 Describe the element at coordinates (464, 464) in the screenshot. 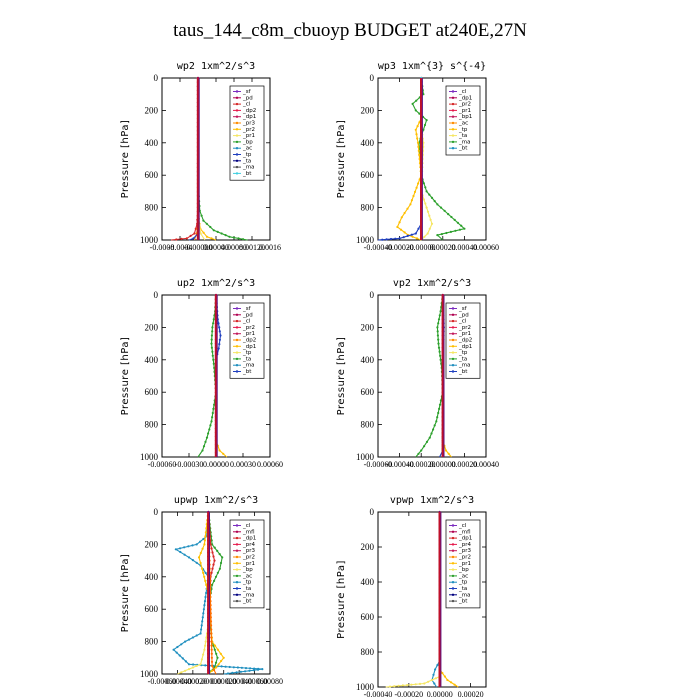

I see `x-tick-label: 0.00020` at that location.